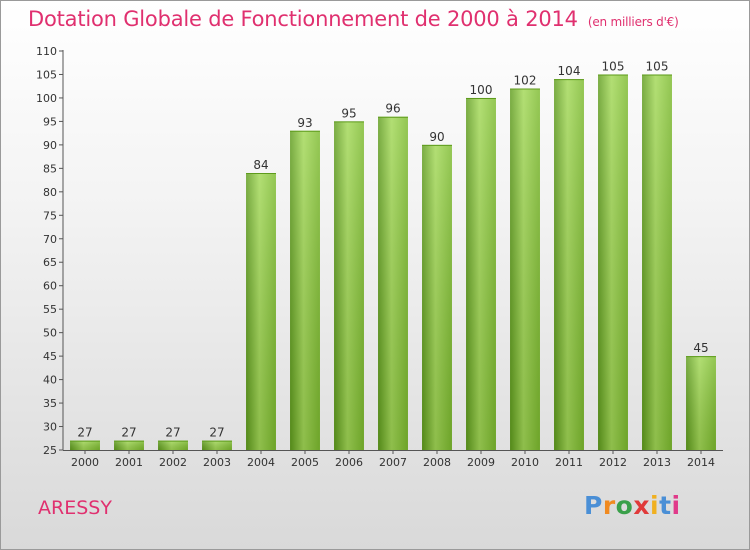 The width and height of the screenshot is (750, 550). What do you see at coordinates (569, 71) in the screenshot?
I see `value-label-2011: 104` at bounding box center [569, 71].